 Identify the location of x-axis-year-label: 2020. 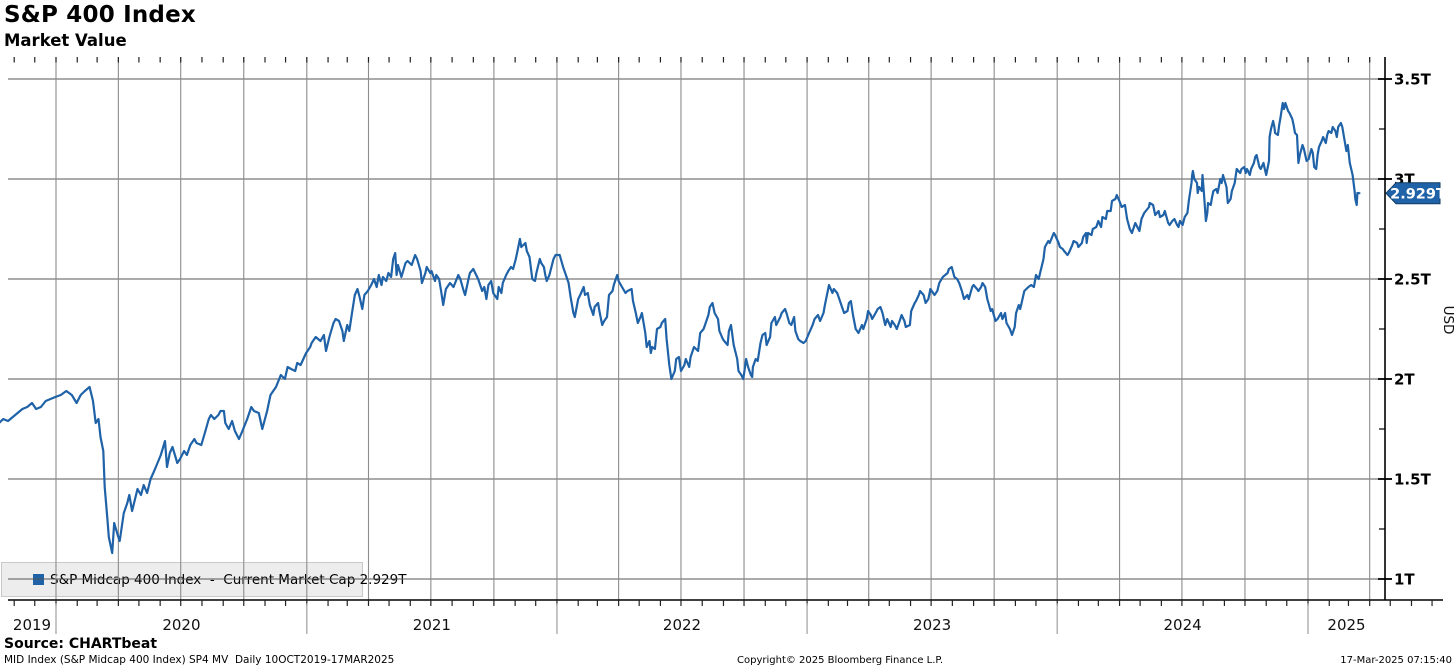
(181, 625).